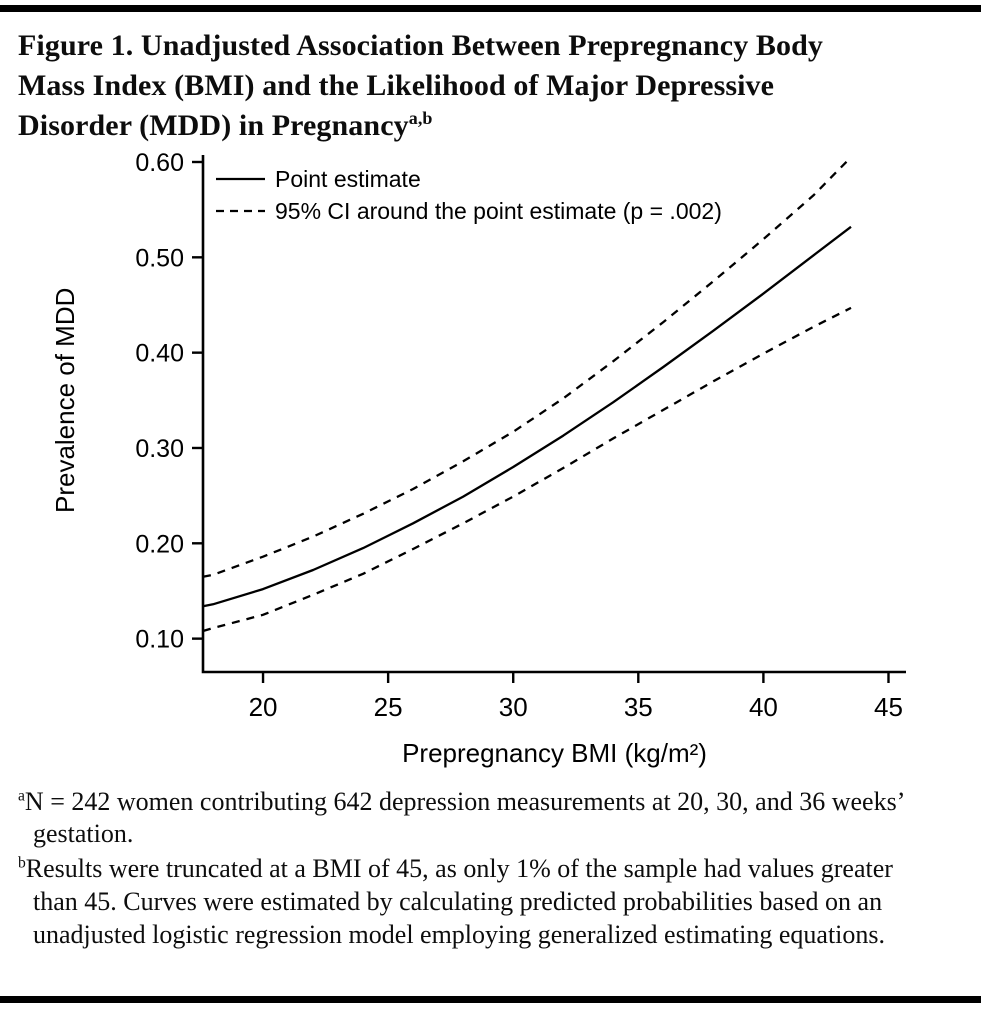 The image size is (981, 1012). Describe the element at coordinates (490, 999) in the screenshot. I see `bottom-rule` at that location.